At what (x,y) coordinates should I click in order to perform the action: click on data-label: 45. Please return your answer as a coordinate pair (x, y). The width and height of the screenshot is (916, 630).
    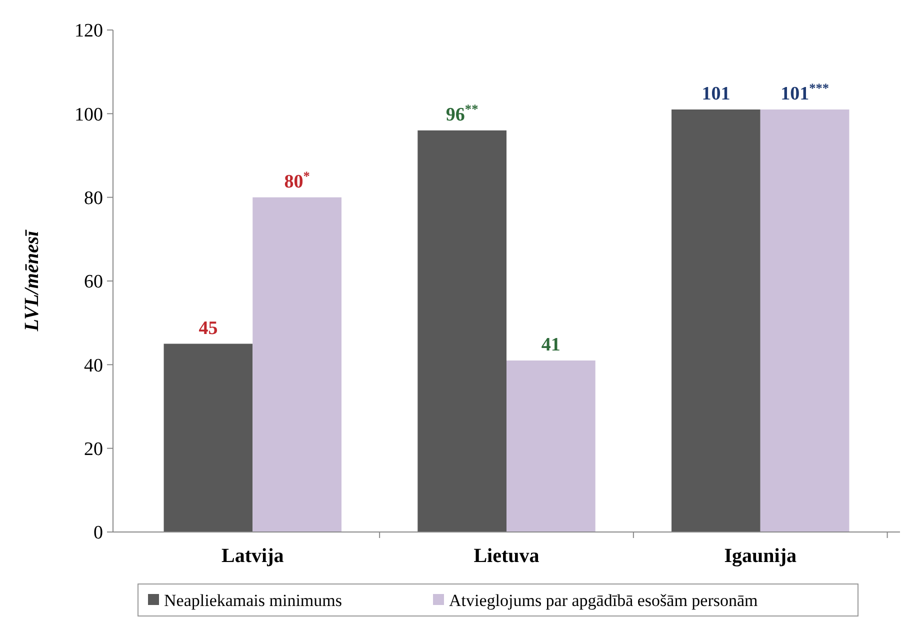
    Looking at the image, I should click on (208, 328).